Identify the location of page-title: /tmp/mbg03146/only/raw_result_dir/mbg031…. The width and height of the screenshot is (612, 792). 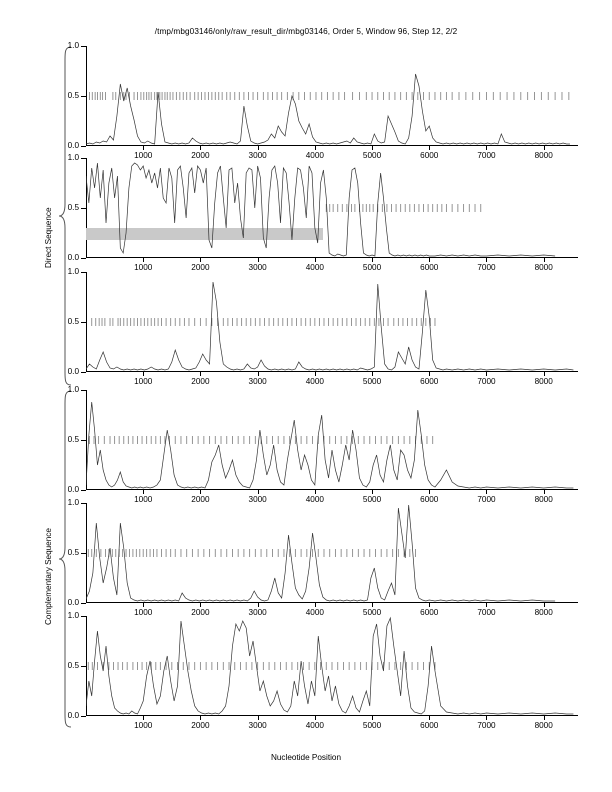
(306, 31).